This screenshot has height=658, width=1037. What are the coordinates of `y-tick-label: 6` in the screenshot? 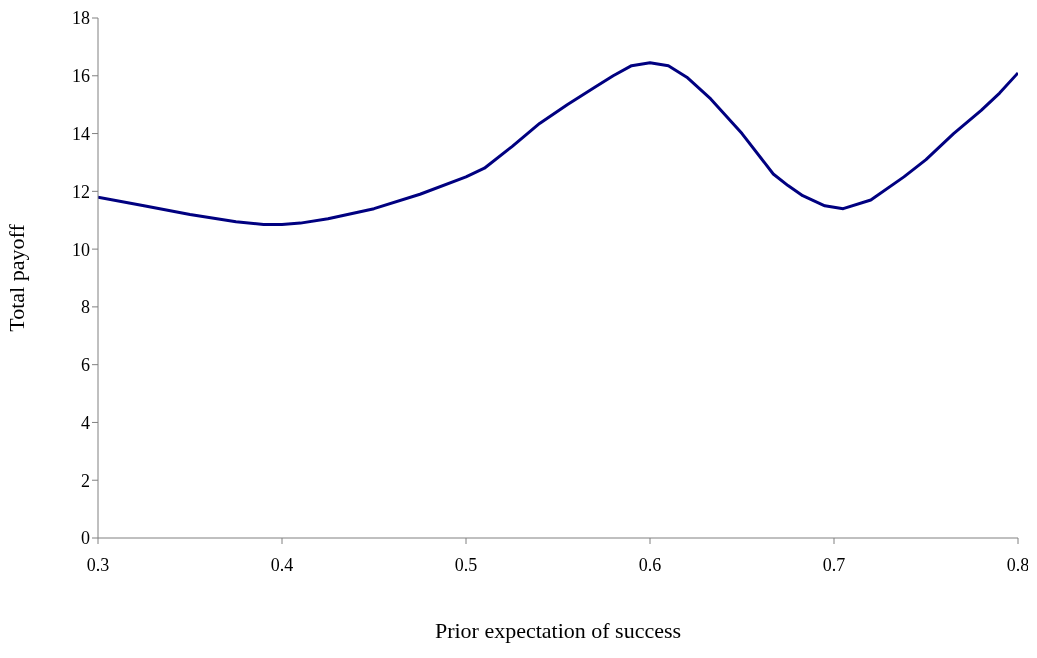 It's located at (85, 365).